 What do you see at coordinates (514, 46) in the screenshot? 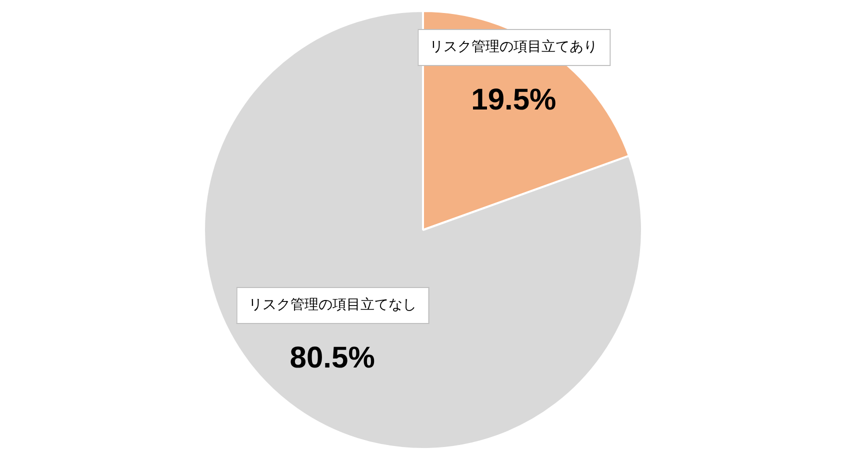
I see `slice-label: リスク管理の項目立てあり` at bounding box center [514, 46].